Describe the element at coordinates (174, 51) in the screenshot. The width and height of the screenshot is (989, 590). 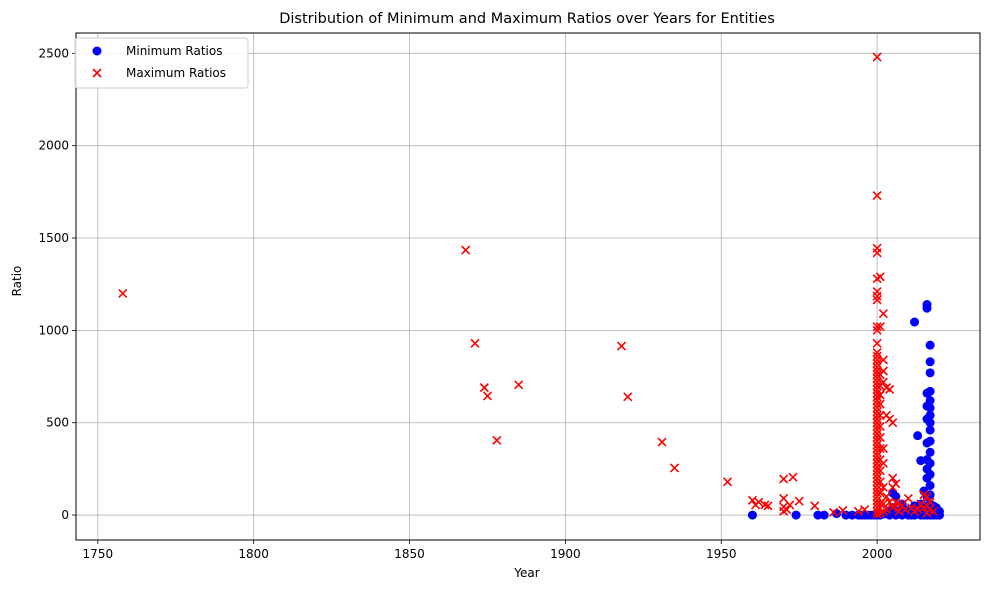
I see `legend-label-minimum-ratios: Minimum Ratios` at that location.